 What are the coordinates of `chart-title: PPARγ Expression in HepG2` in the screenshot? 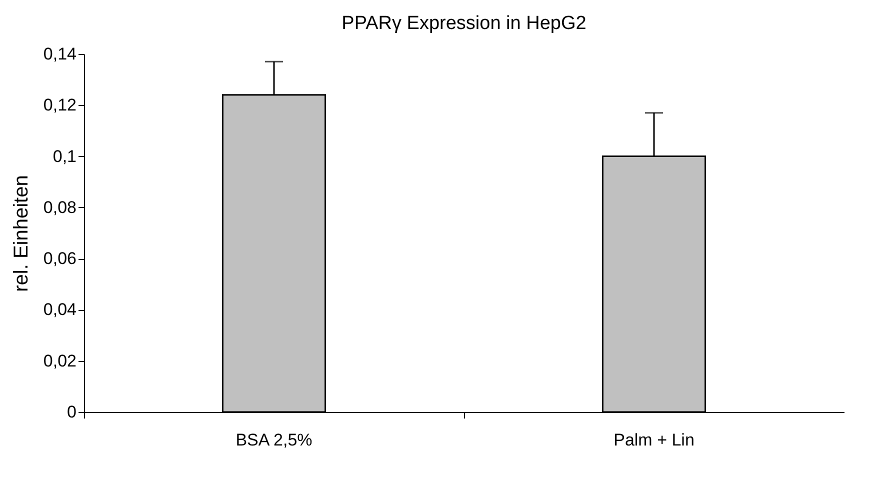 It's located at (464, 23).